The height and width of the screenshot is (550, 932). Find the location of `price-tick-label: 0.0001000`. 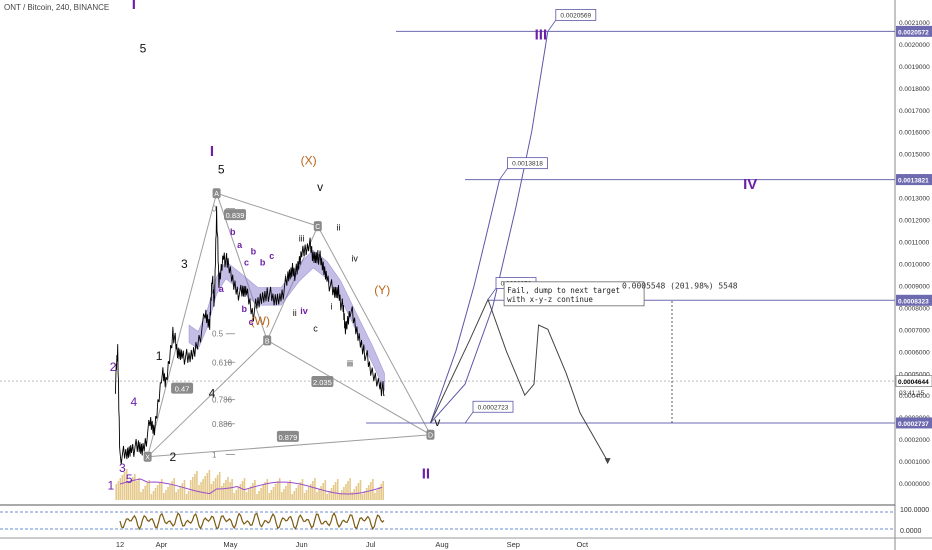

price-tick-label: 0.0001000 is located at coordinates (914, 462).